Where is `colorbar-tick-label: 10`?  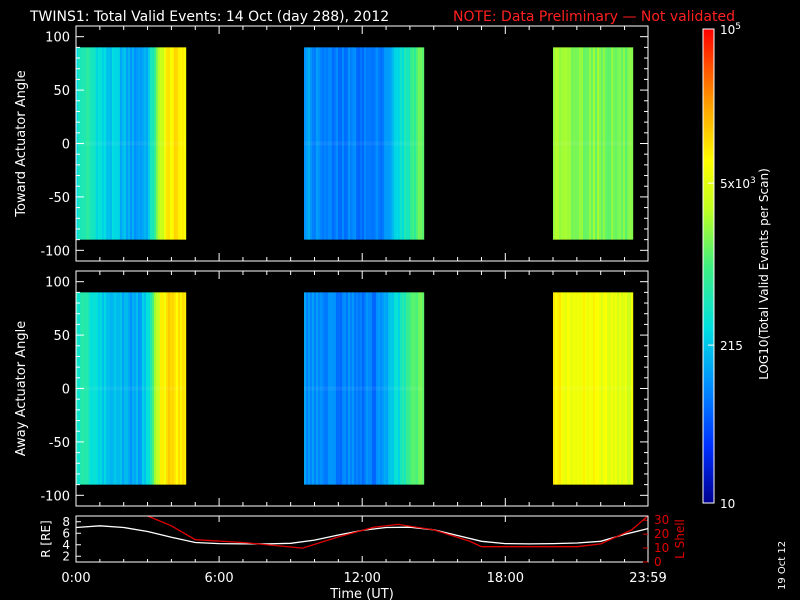
colorbar-tick-label: 10 is located at coordinates (727, 504).